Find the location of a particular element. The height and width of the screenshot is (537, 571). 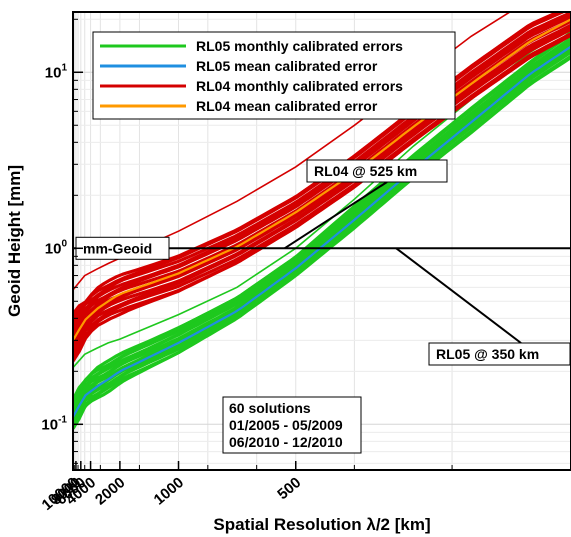

legend-label: RL05 monthly calibrated errors is located at coordinates (299, 46).